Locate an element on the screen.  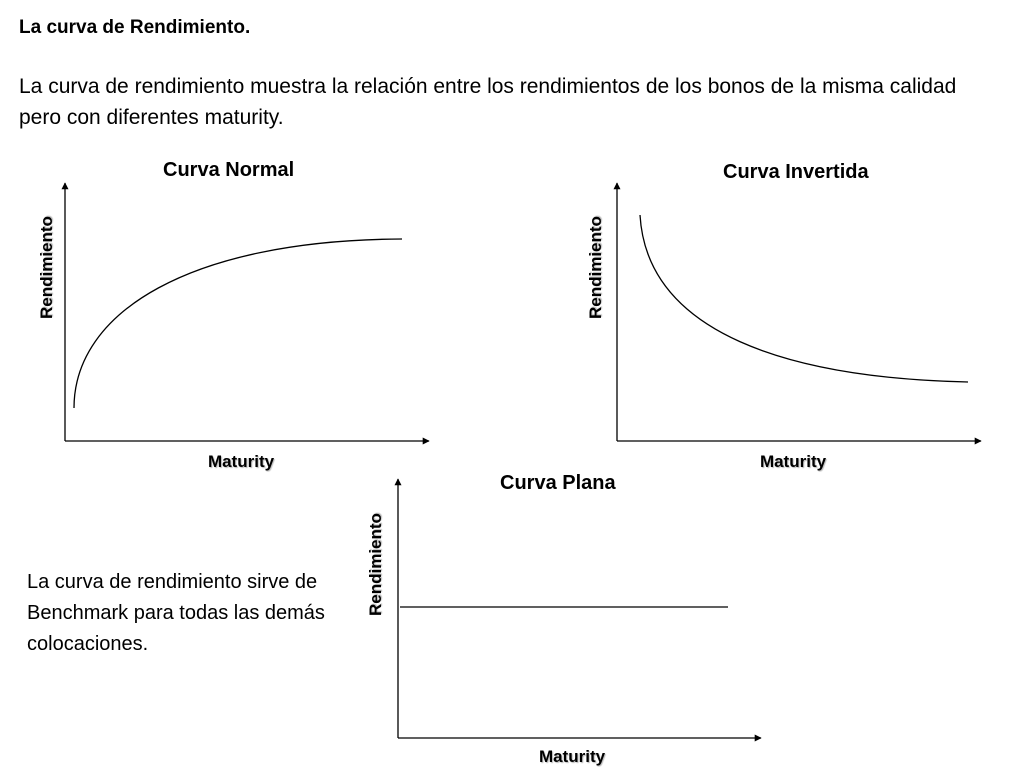
slide-title: La curva de Rendimiento. is located at coordinates (135, 27).